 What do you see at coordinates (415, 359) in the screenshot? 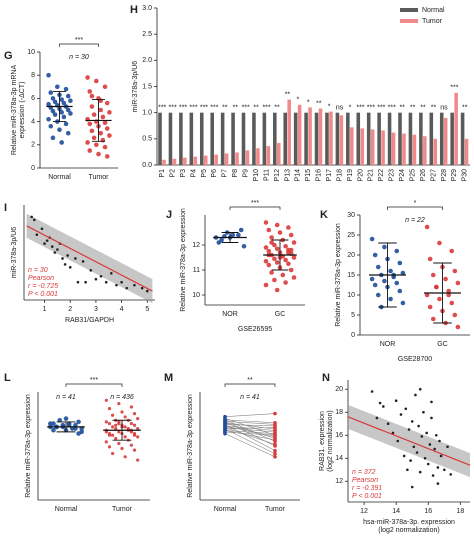
I see `x-axis-title: GSE28700` at bounding box center [415, 359].